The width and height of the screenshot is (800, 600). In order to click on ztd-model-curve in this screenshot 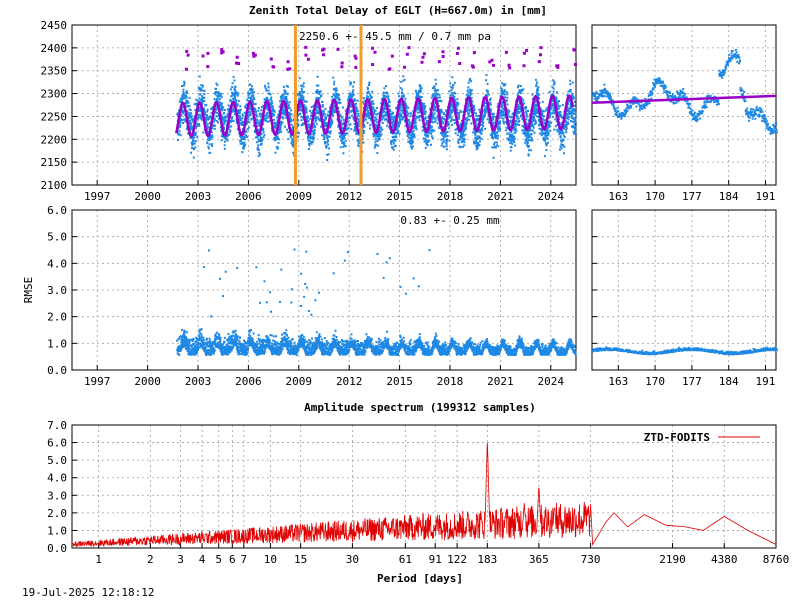, I will do `click(374, 116)`.